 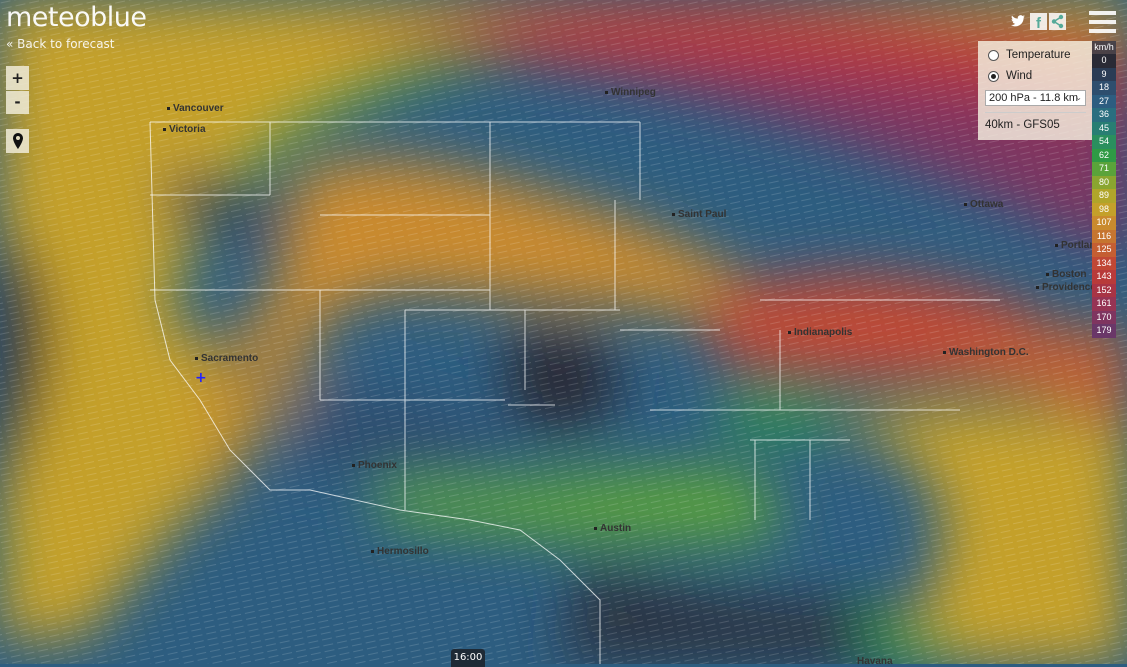 What do you see at coordinates (1104, 209) in the screenshot?
I see `legend-cell: 98` at bounding box center [1104, 209].